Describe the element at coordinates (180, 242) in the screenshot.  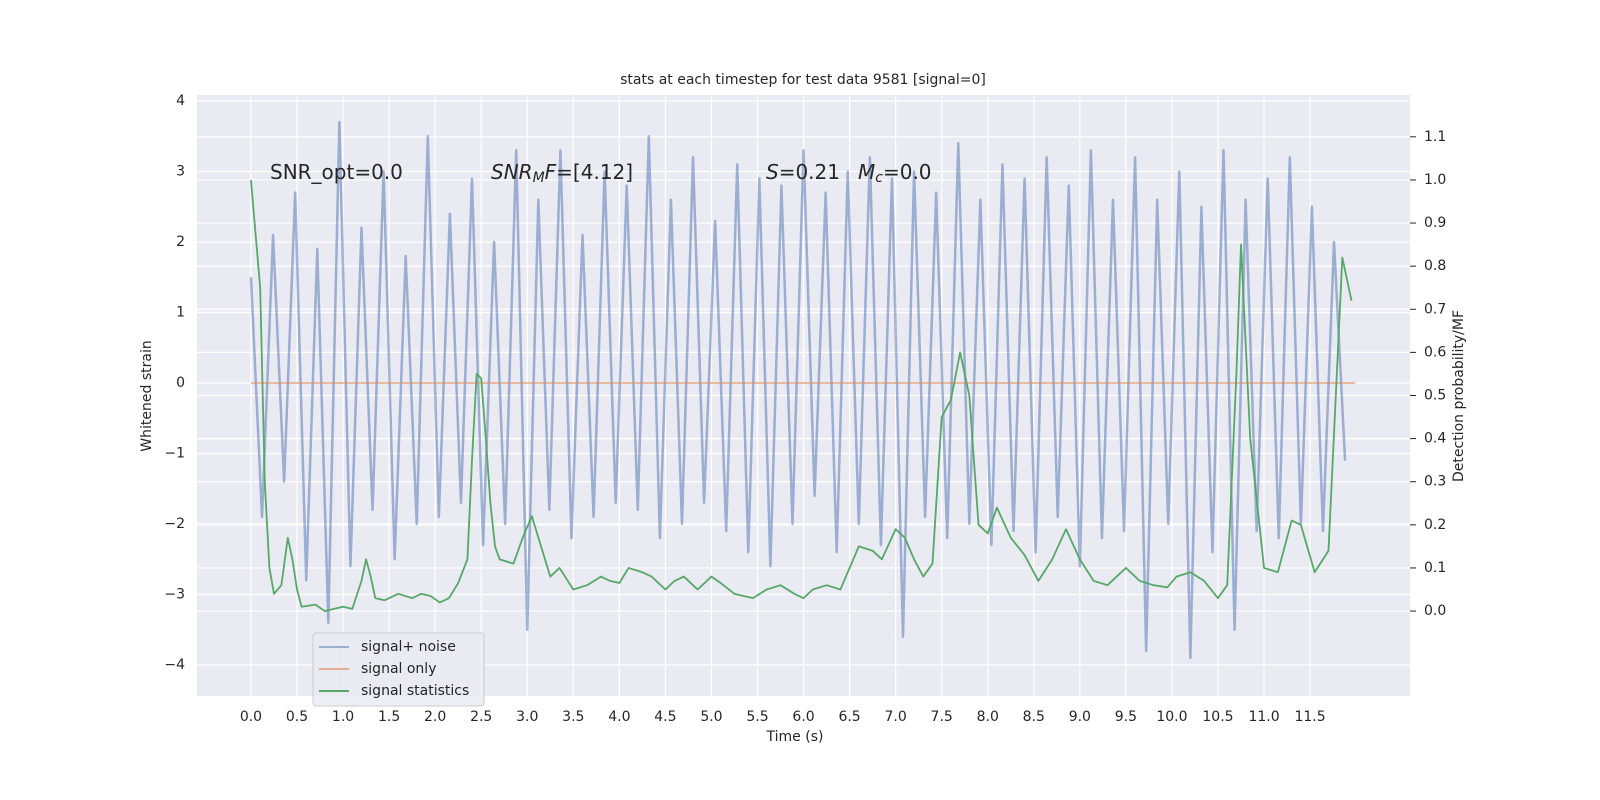
I see `y-tick-label: 2` at that location.